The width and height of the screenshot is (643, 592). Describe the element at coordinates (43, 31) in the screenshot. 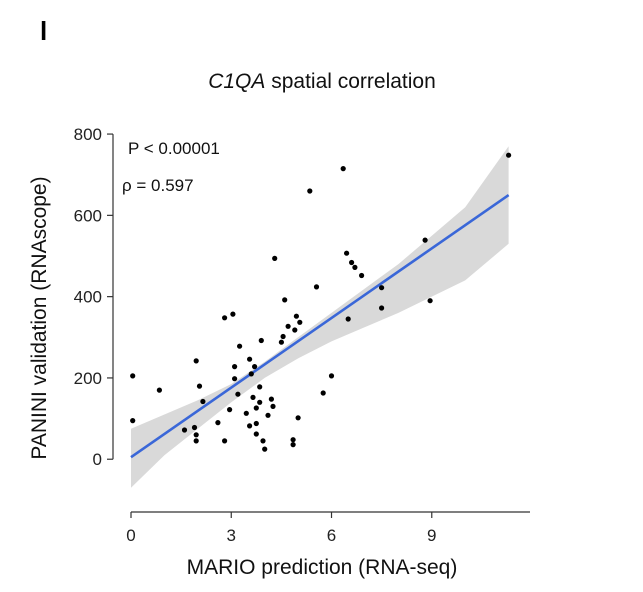

I see `panel-label: l` at that location.